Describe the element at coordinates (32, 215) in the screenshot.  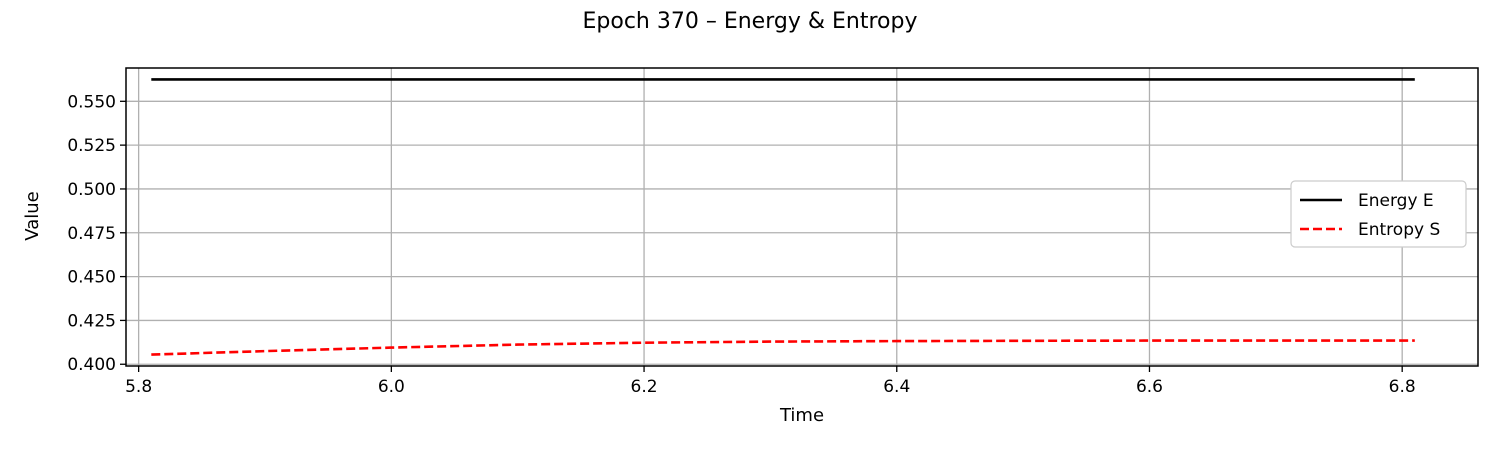
I see `y-axis-label: Value` at that location.